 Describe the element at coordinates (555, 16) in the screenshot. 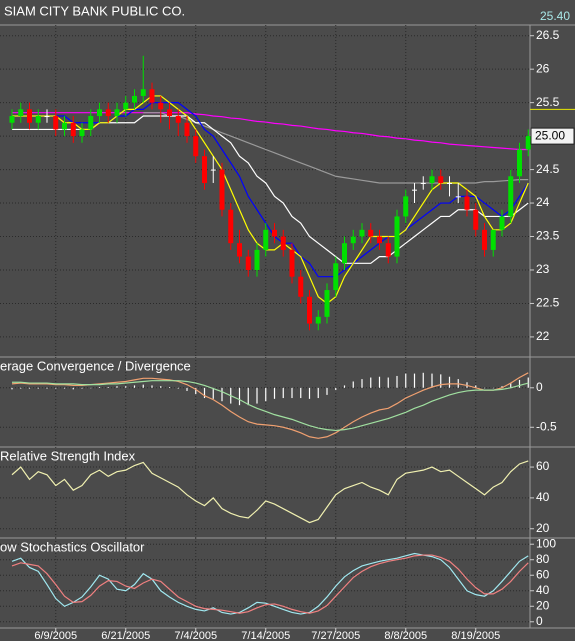

I see `quote-label: 25.40` at that location.